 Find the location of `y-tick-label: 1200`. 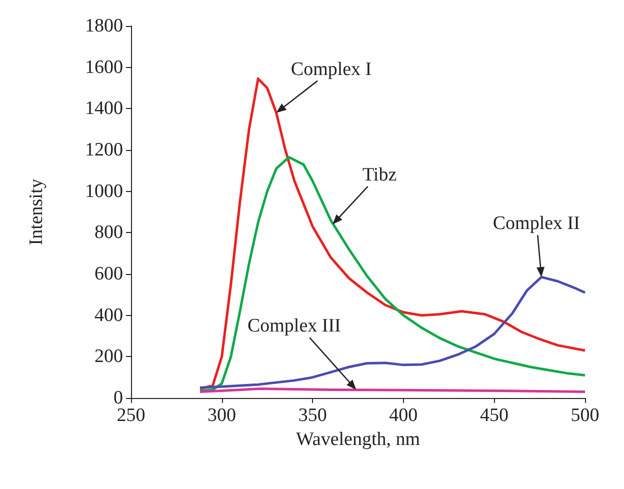

y-tick-label: 1200 is located at coordinates (104, 150).